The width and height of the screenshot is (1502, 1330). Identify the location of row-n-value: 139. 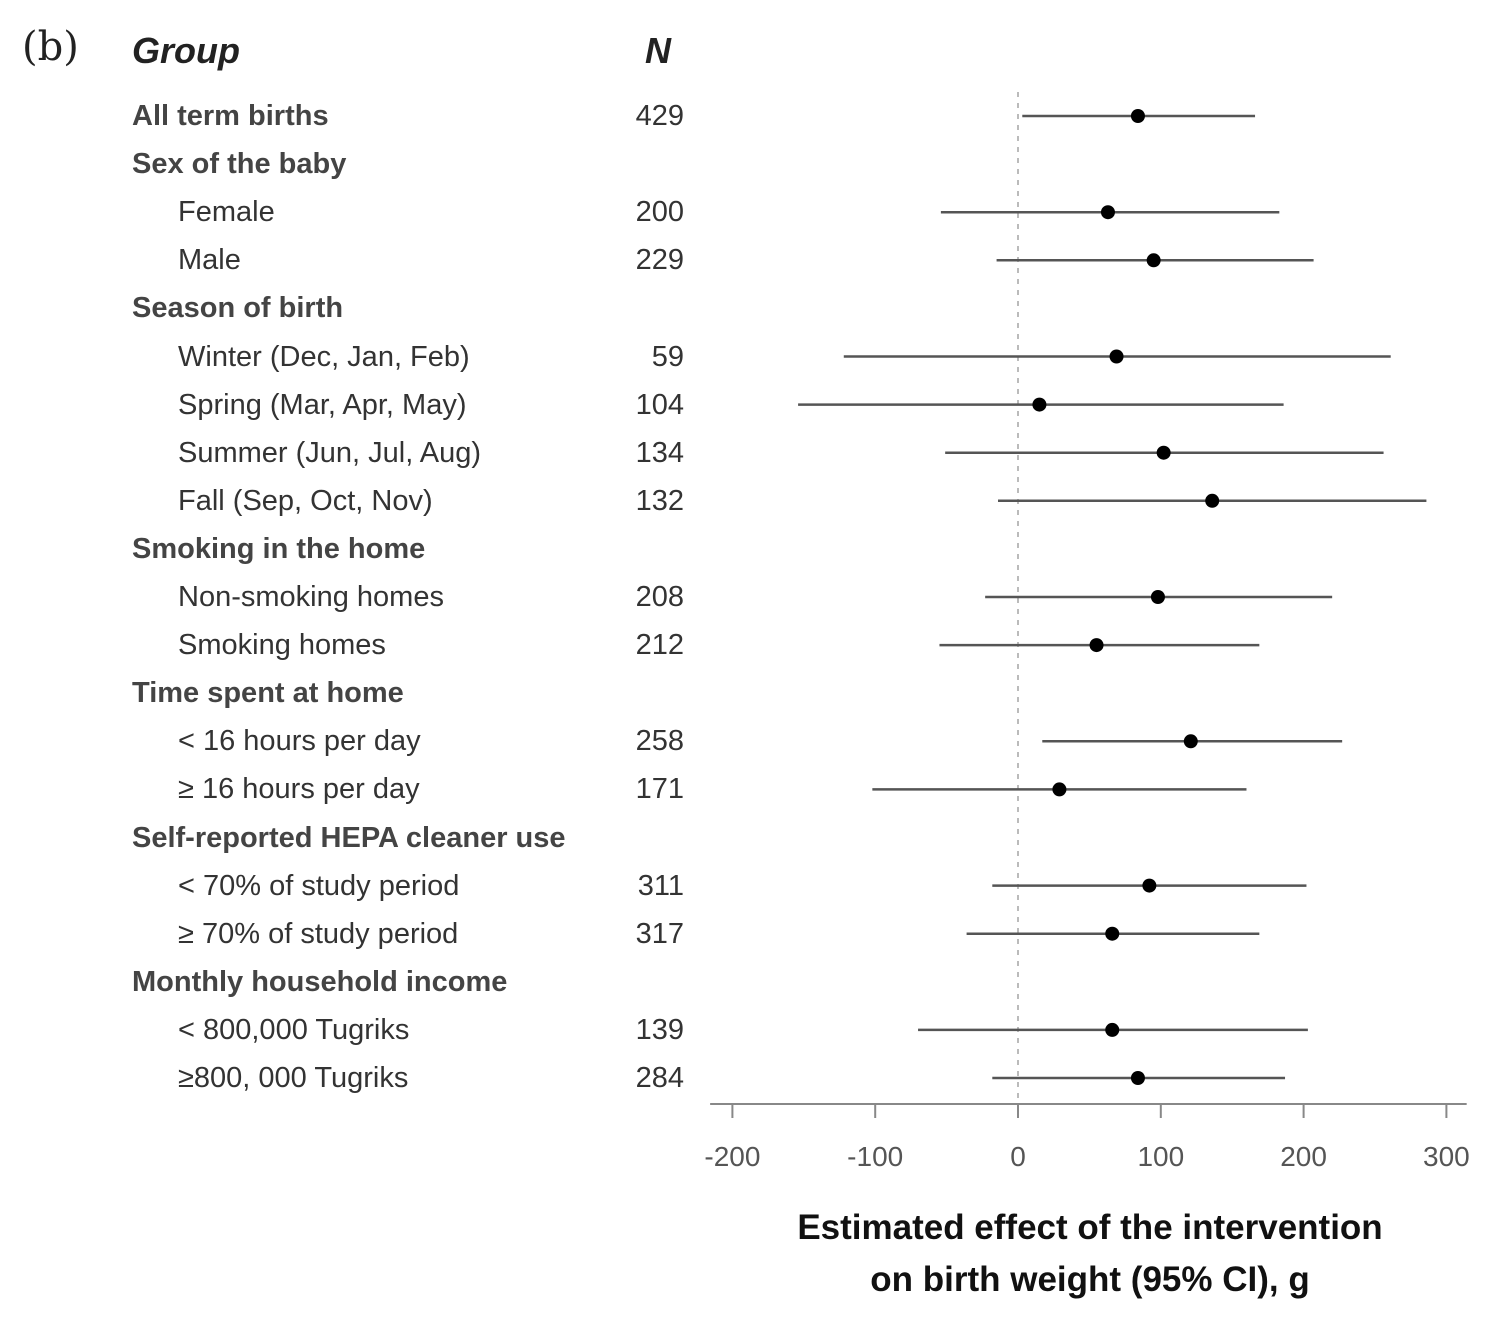
(659, 1029).